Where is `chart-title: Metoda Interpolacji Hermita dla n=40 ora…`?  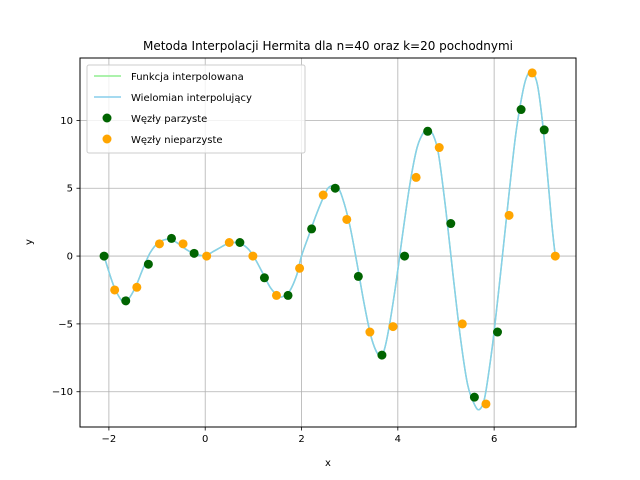 chart-title: Metoda Interpolacji Hermita dla n=40 ora… is located at coordinates (328, 46).